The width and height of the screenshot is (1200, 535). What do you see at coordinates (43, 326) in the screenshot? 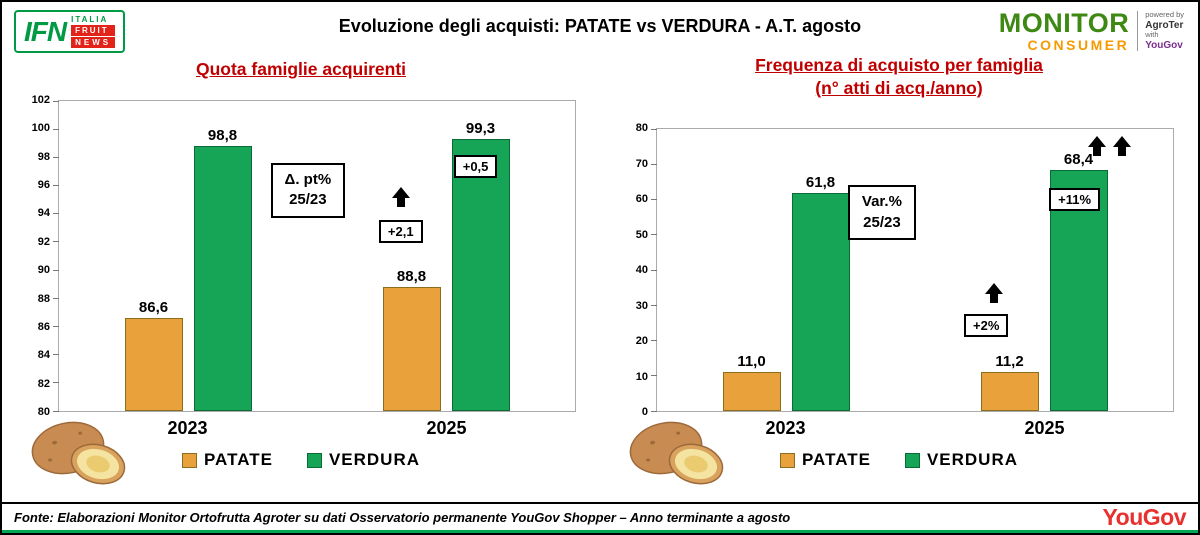
I see `y-axis-label: 86` at bounding box center [43, 326].